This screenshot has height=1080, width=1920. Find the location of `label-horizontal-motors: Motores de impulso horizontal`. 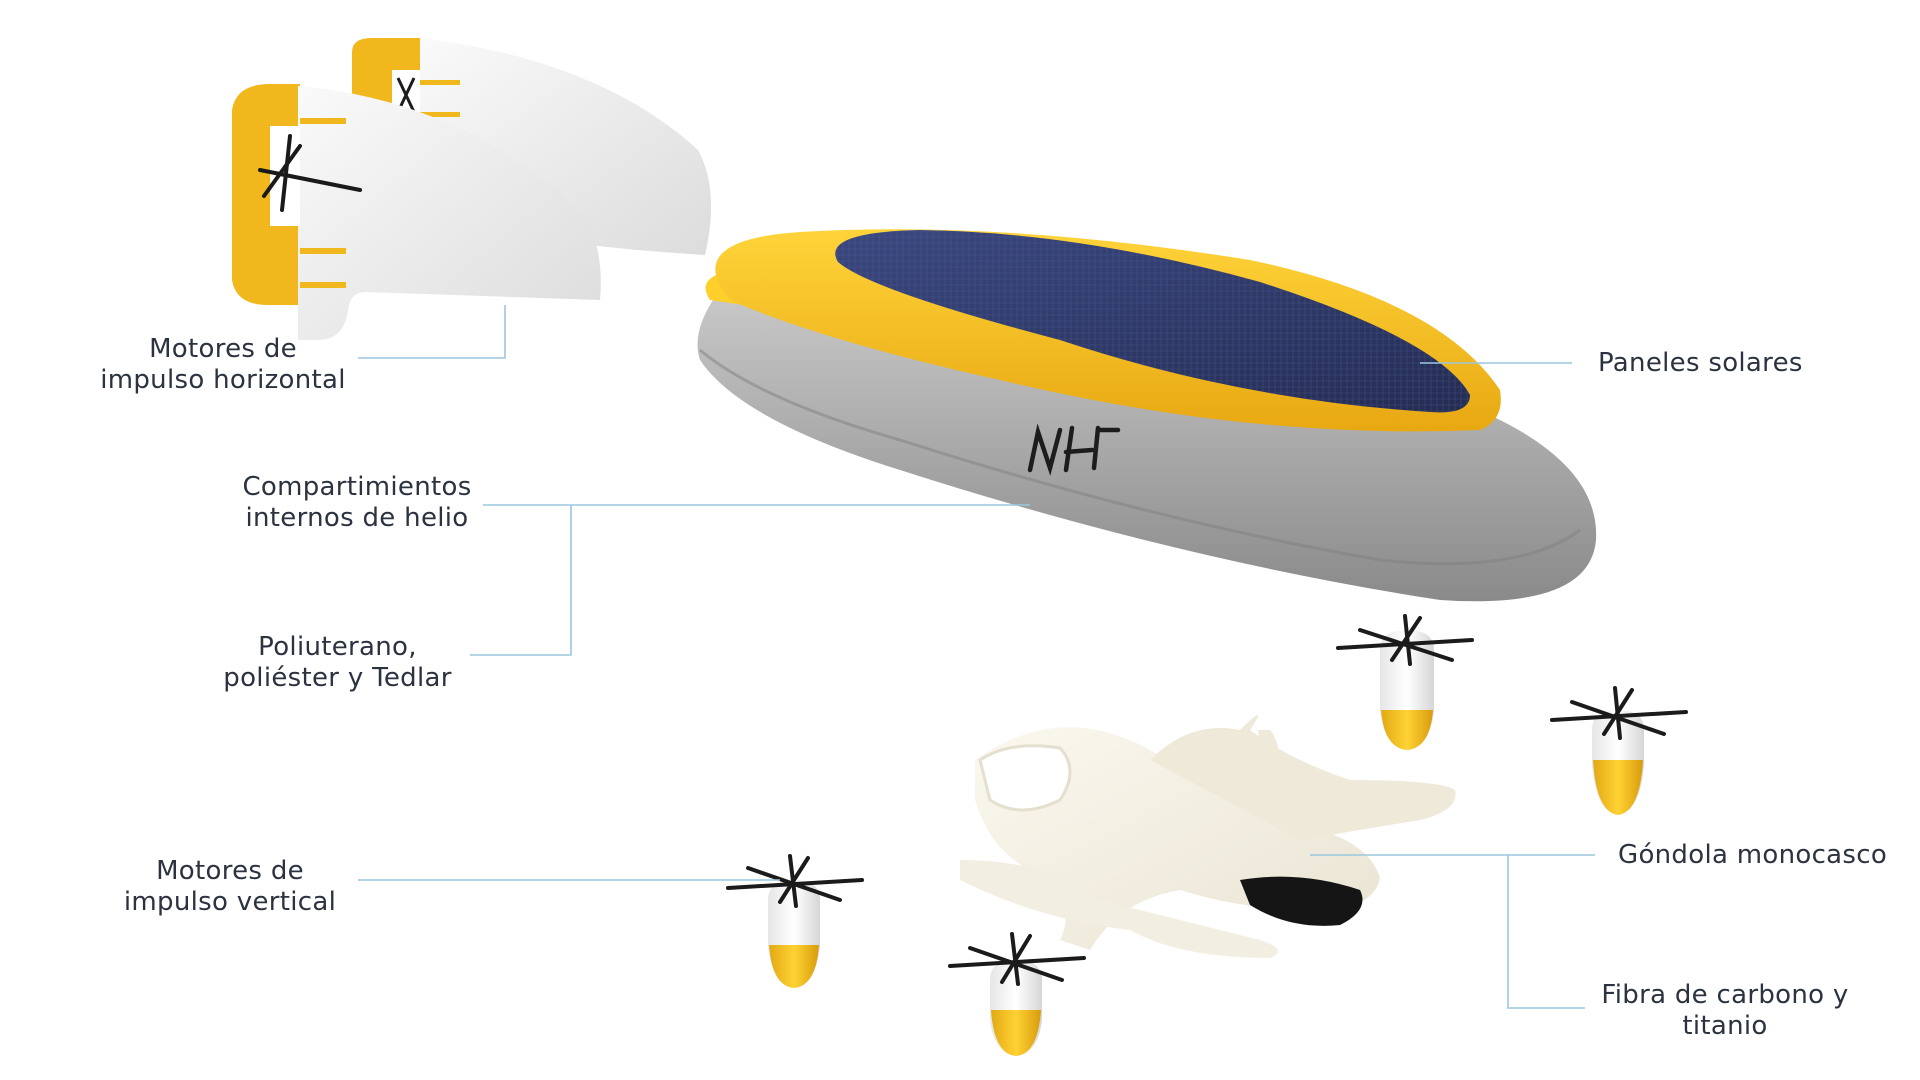

label-horizontal-motors: Motores de impulso horizontal is located at coordinates (223, 365).